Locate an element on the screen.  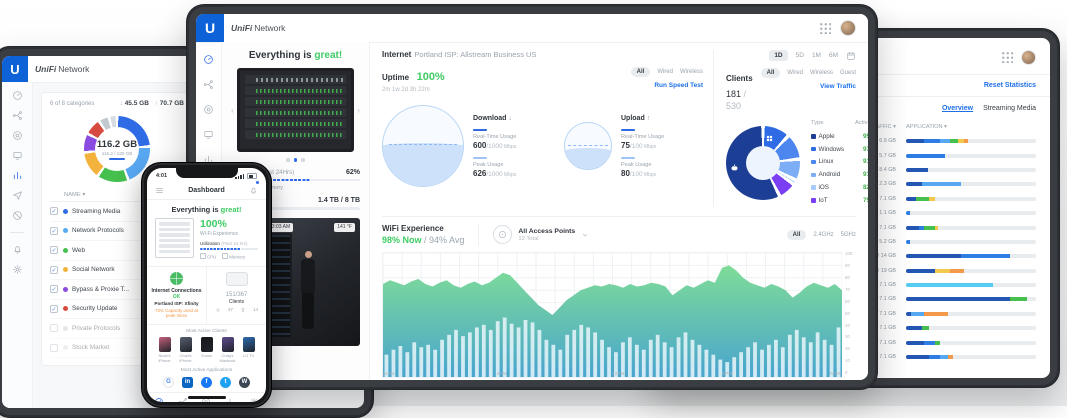
col-type: Type is located at coordinates (817, 123).